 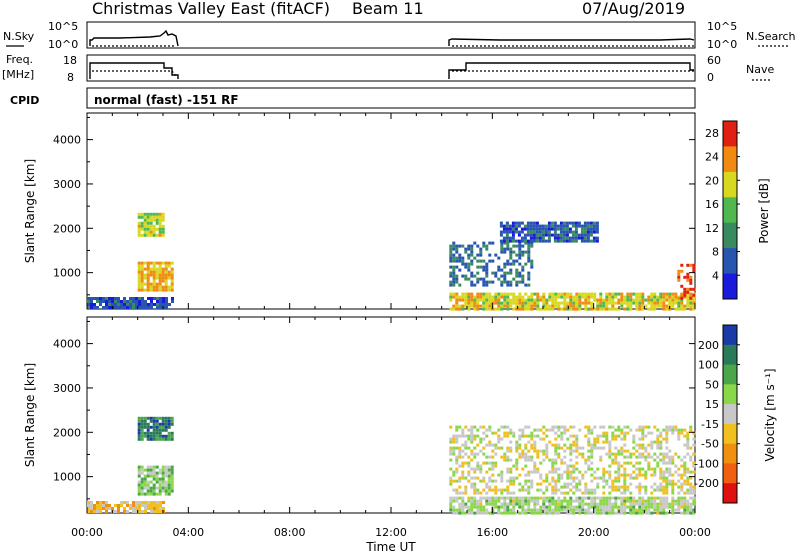 What do you see at coordinates (87, 532) in the screenshot?
I see `x-tick-label: 00:00` at bounding box center [87, 532].